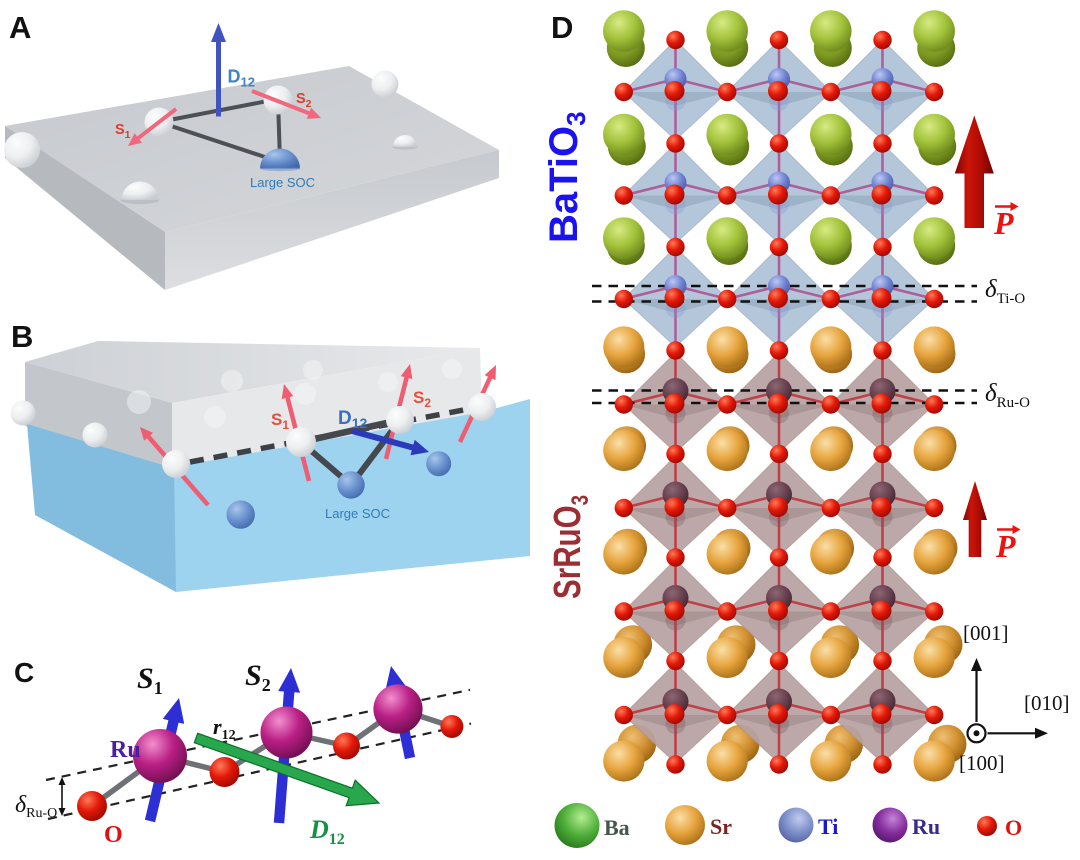 This screenshot has width=1080, height=860. I want to click on svg-text: Ba, so click(617, 827).